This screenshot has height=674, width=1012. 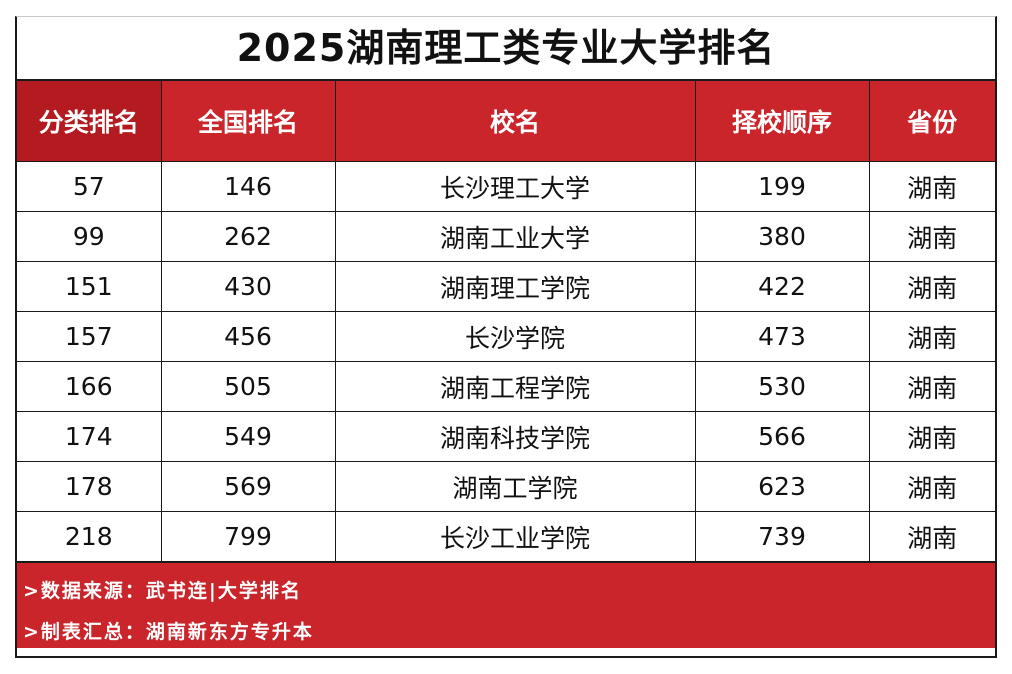 I want to click on cell-school-name: 湖南工程学院, so click(x=515, y=386).